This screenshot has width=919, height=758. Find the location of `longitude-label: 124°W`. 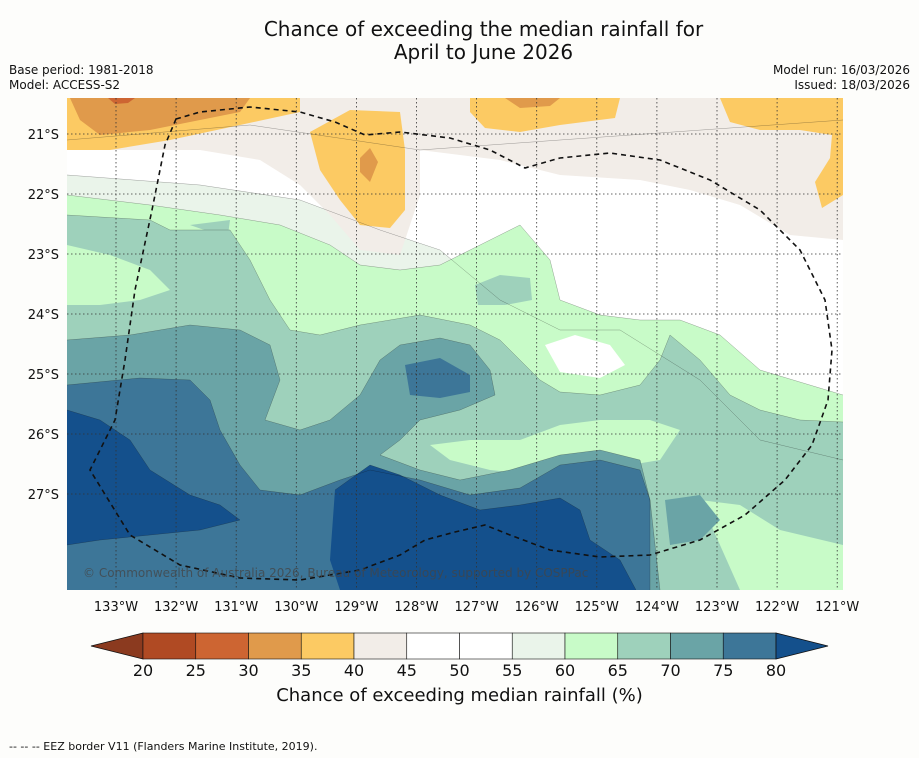

longitude-label: 124°W is located at coordinates (657, 607).